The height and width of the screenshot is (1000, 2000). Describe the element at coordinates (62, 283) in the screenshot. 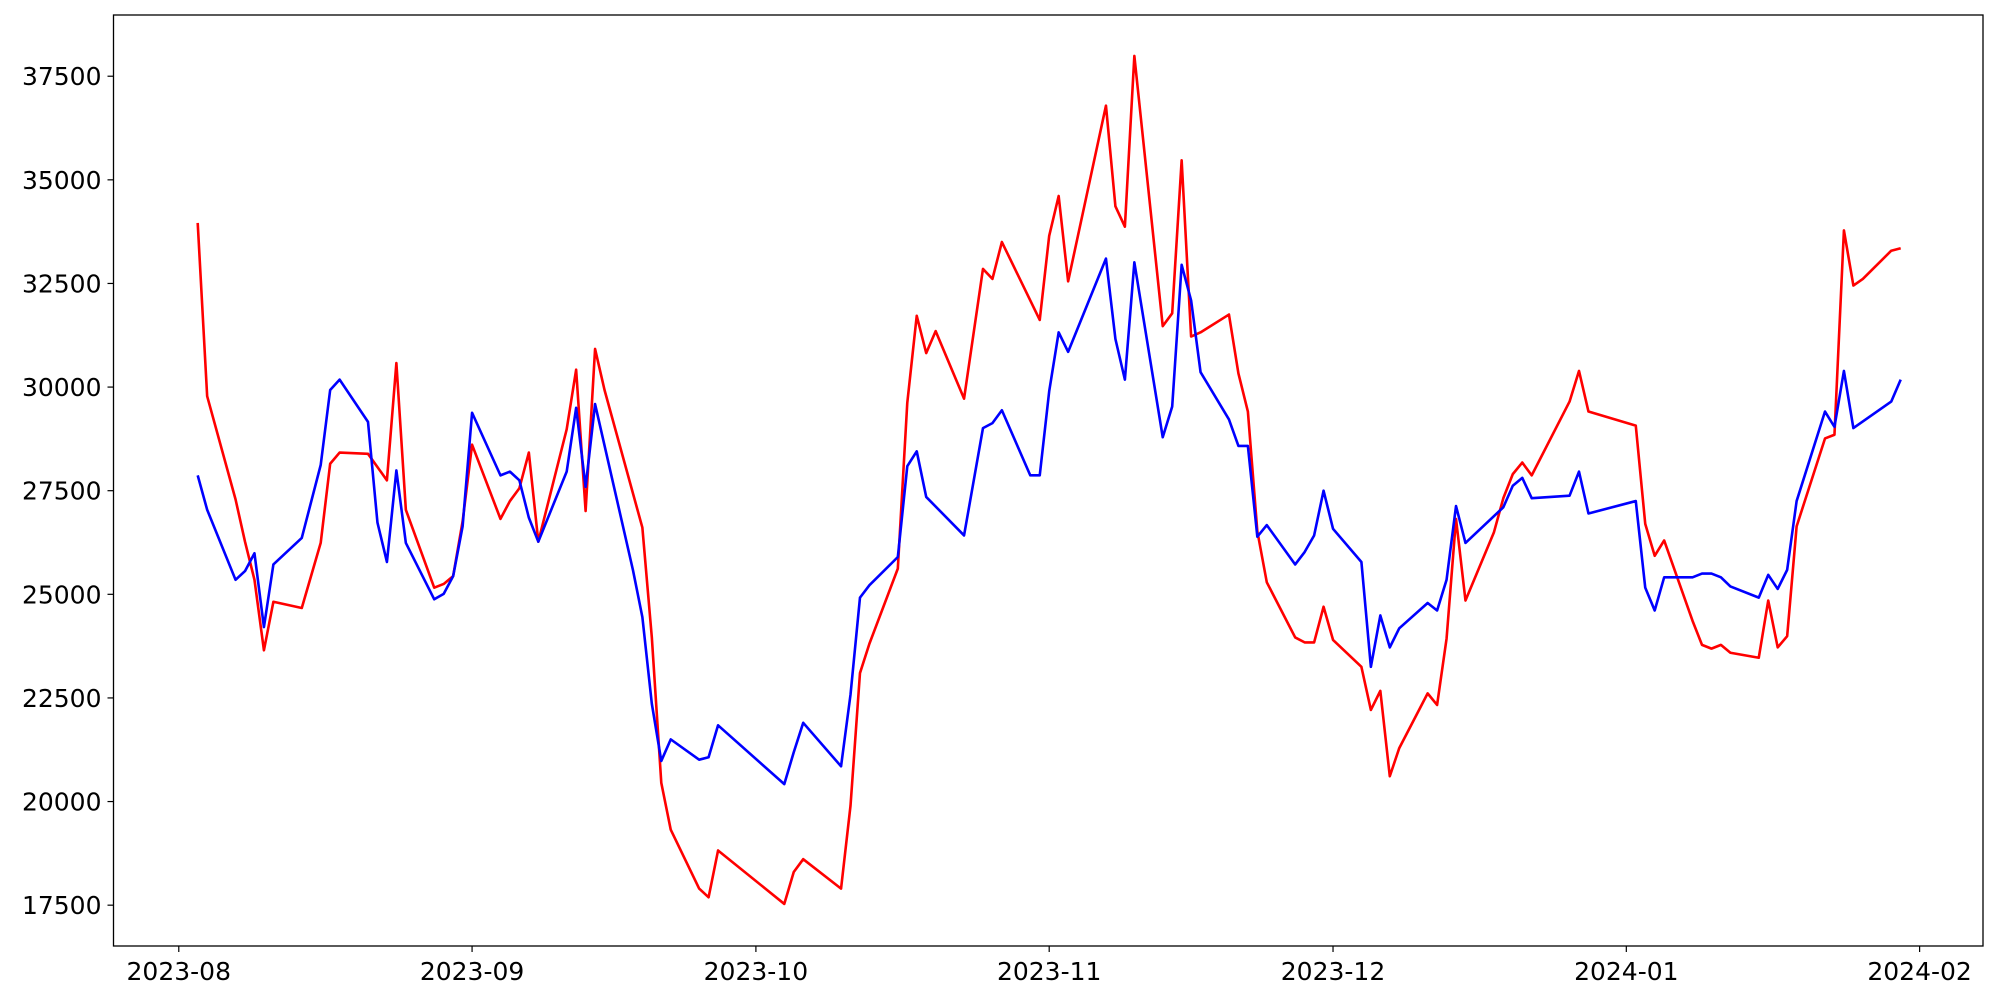

I see `y-tick-label: 32500` at that location.